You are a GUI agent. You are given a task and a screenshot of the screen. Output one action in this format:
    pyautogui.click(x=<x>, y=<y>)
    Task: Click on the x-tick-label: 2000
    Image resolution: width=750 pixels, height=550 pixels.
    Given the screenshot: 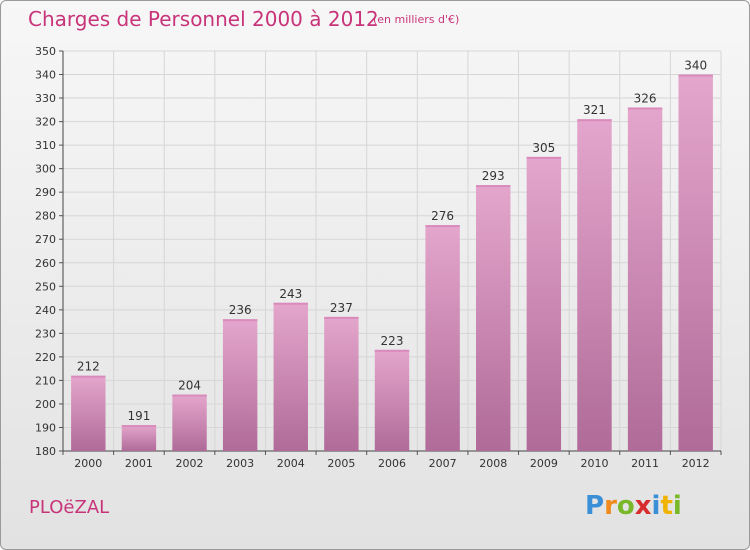 What is the action you would take?
    pyautogui.click(x=88, y=463)
    